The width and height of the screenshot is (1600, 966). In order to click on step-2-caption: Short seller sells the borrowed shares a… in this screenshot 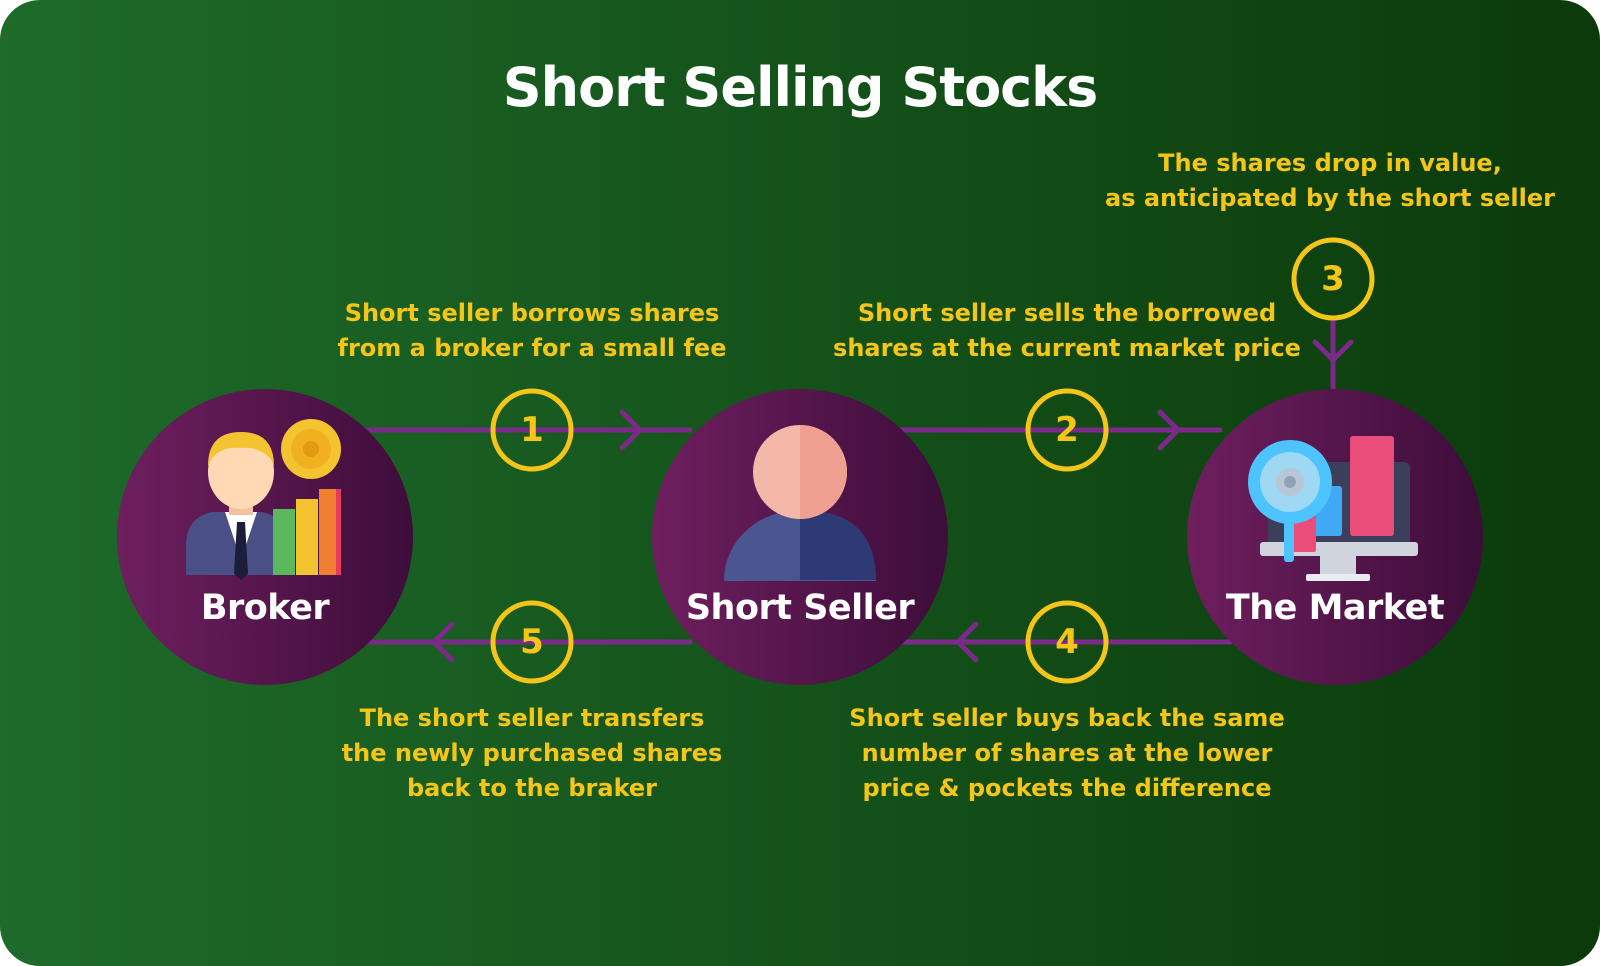, I will do `click(1067, 331)`.